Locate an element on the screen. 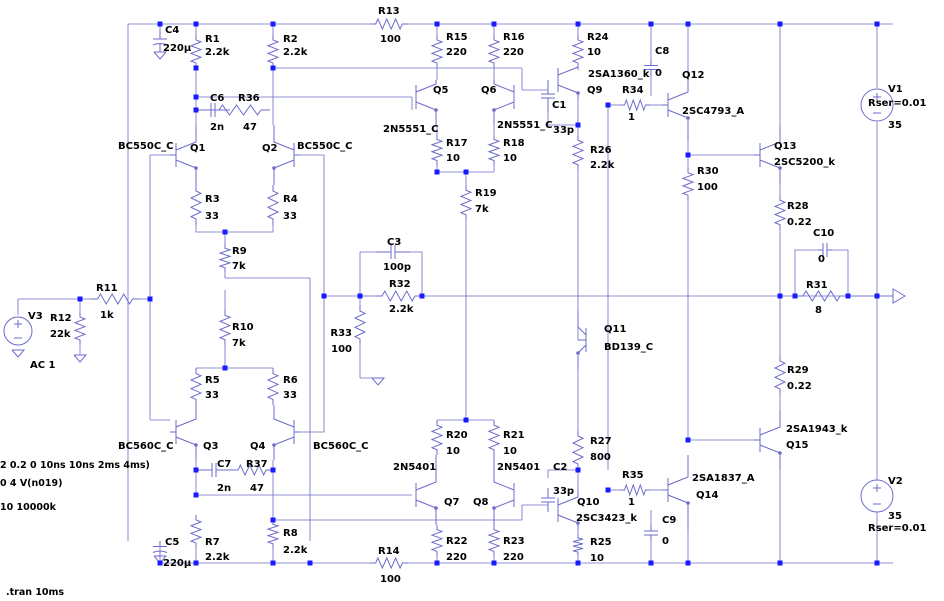 This screenshot has height=601, width=944. label: BC560C_C is located at coordinates (146, 446).